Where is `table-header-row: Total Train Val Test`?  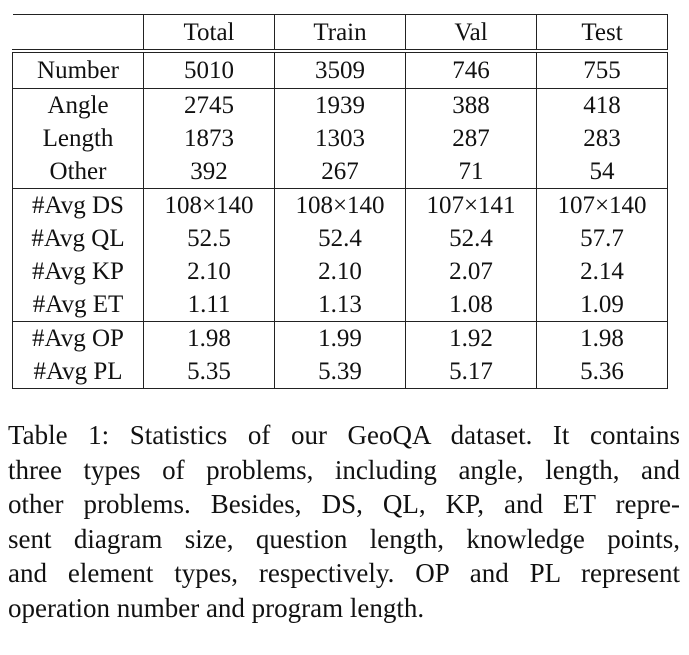 table-header-row: Total Train Val Test is located at coordinates (340, 33).